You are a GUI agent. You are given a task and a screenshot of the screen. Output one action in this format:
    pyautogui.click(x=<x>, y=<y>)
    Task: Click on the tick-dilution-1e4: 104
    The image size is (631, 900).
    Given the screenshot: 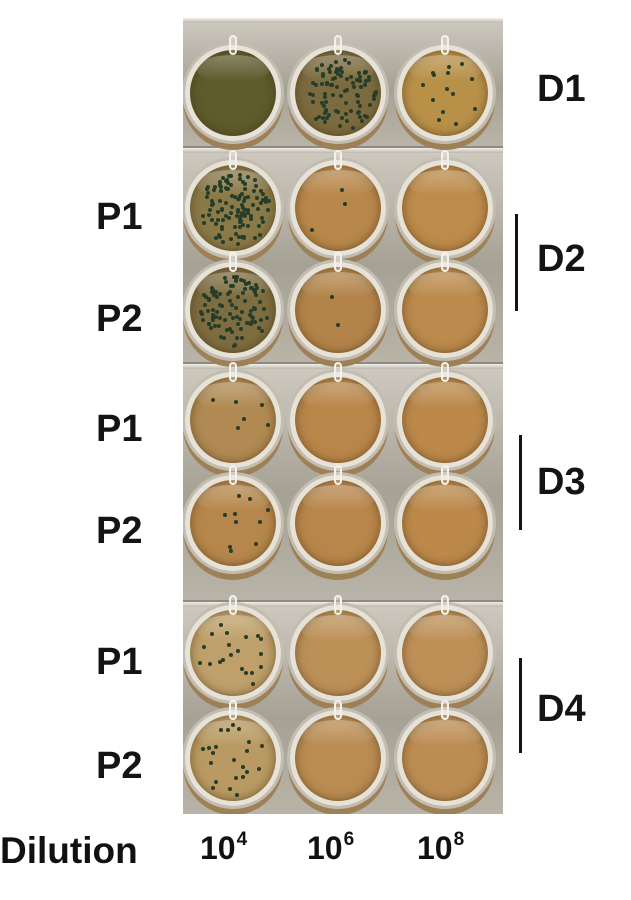 What is the action you would take?
    pyautogui.click(x=223, y=847)
    